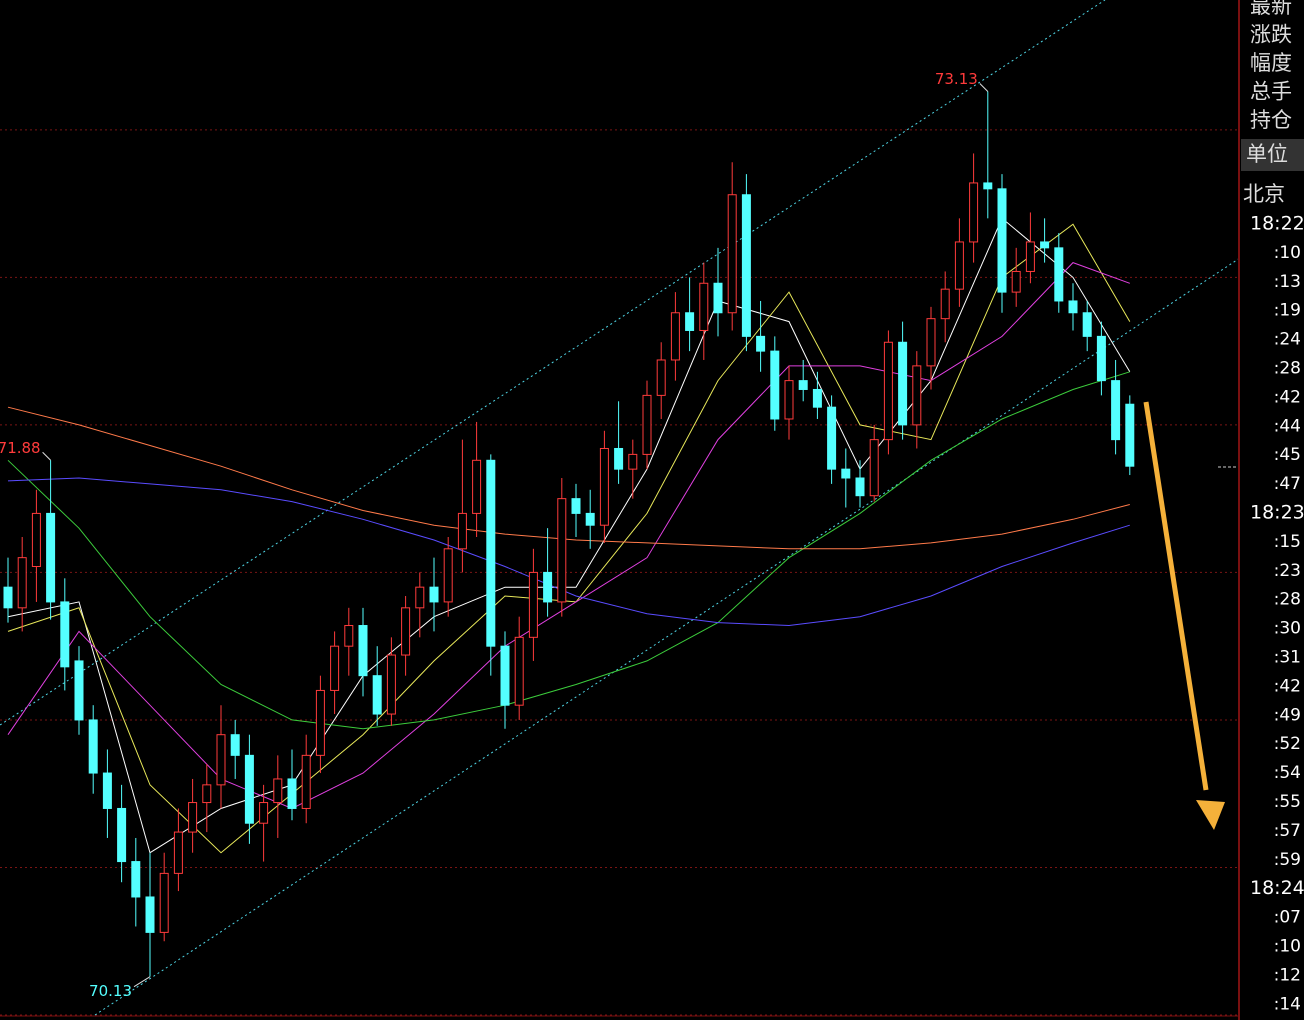 This screenshot has height=1020, width=1304. What do you see at coordinates (1287, 571) in the screenshot?
I see `time-label: :23` at bounding box center [1287, 571].